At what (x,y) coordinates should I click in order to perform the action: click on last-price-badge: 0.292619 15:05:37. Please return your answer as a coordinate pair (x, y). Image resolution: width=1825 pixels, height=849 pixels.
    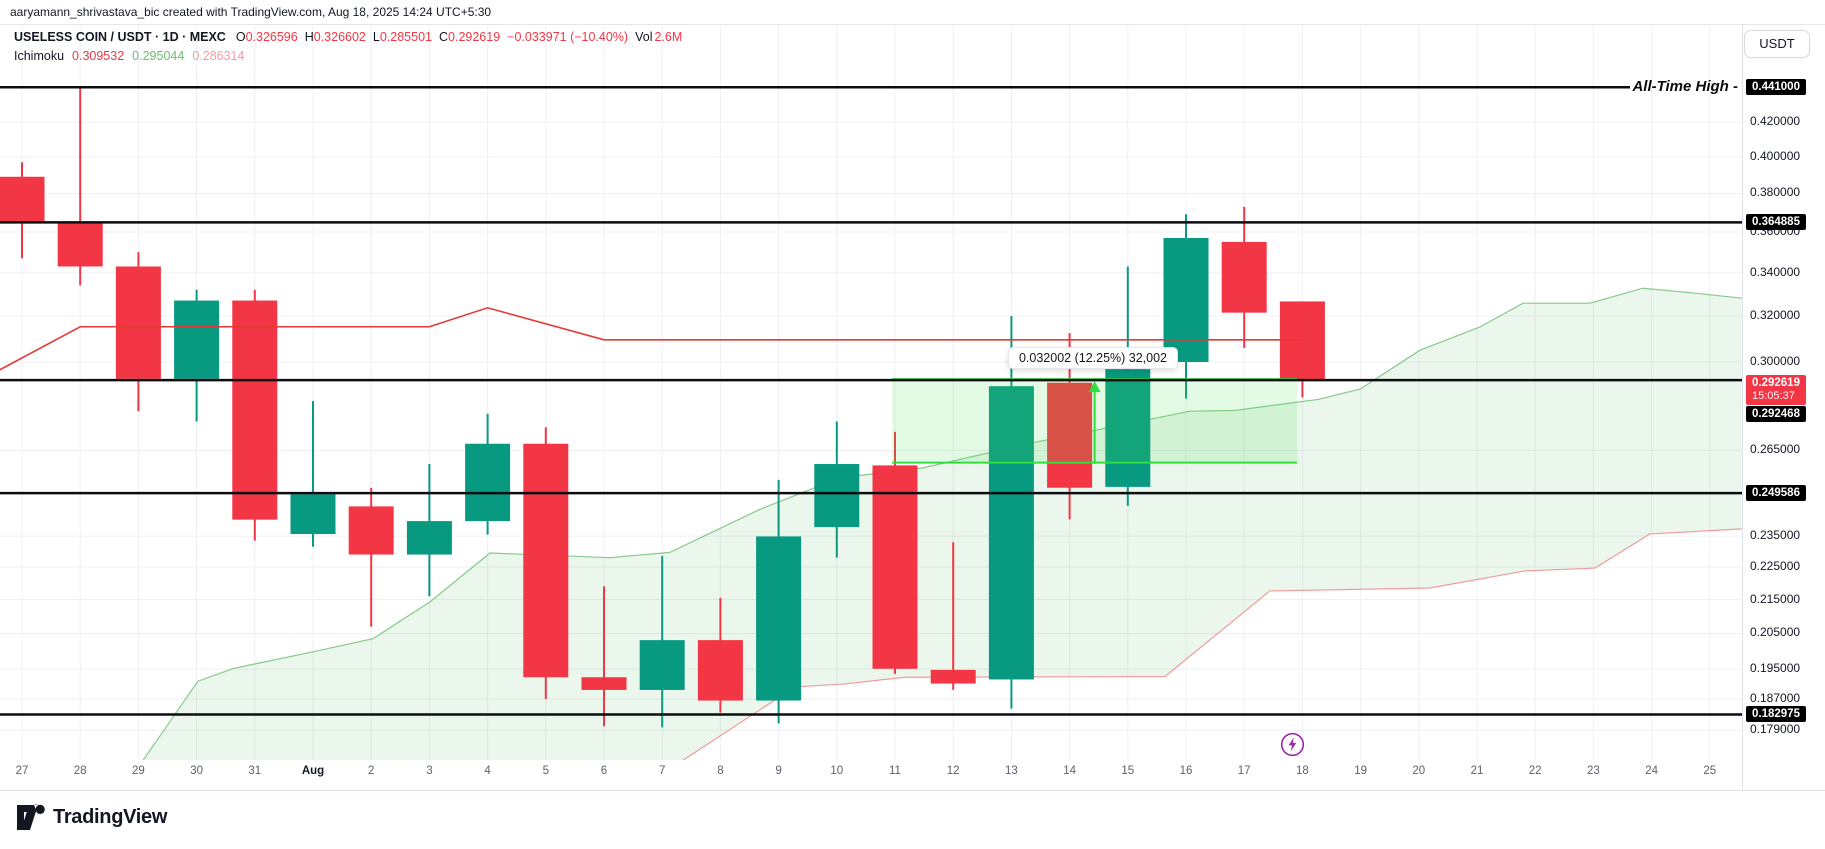
    Looking at the image, I should click on (1776, 389).